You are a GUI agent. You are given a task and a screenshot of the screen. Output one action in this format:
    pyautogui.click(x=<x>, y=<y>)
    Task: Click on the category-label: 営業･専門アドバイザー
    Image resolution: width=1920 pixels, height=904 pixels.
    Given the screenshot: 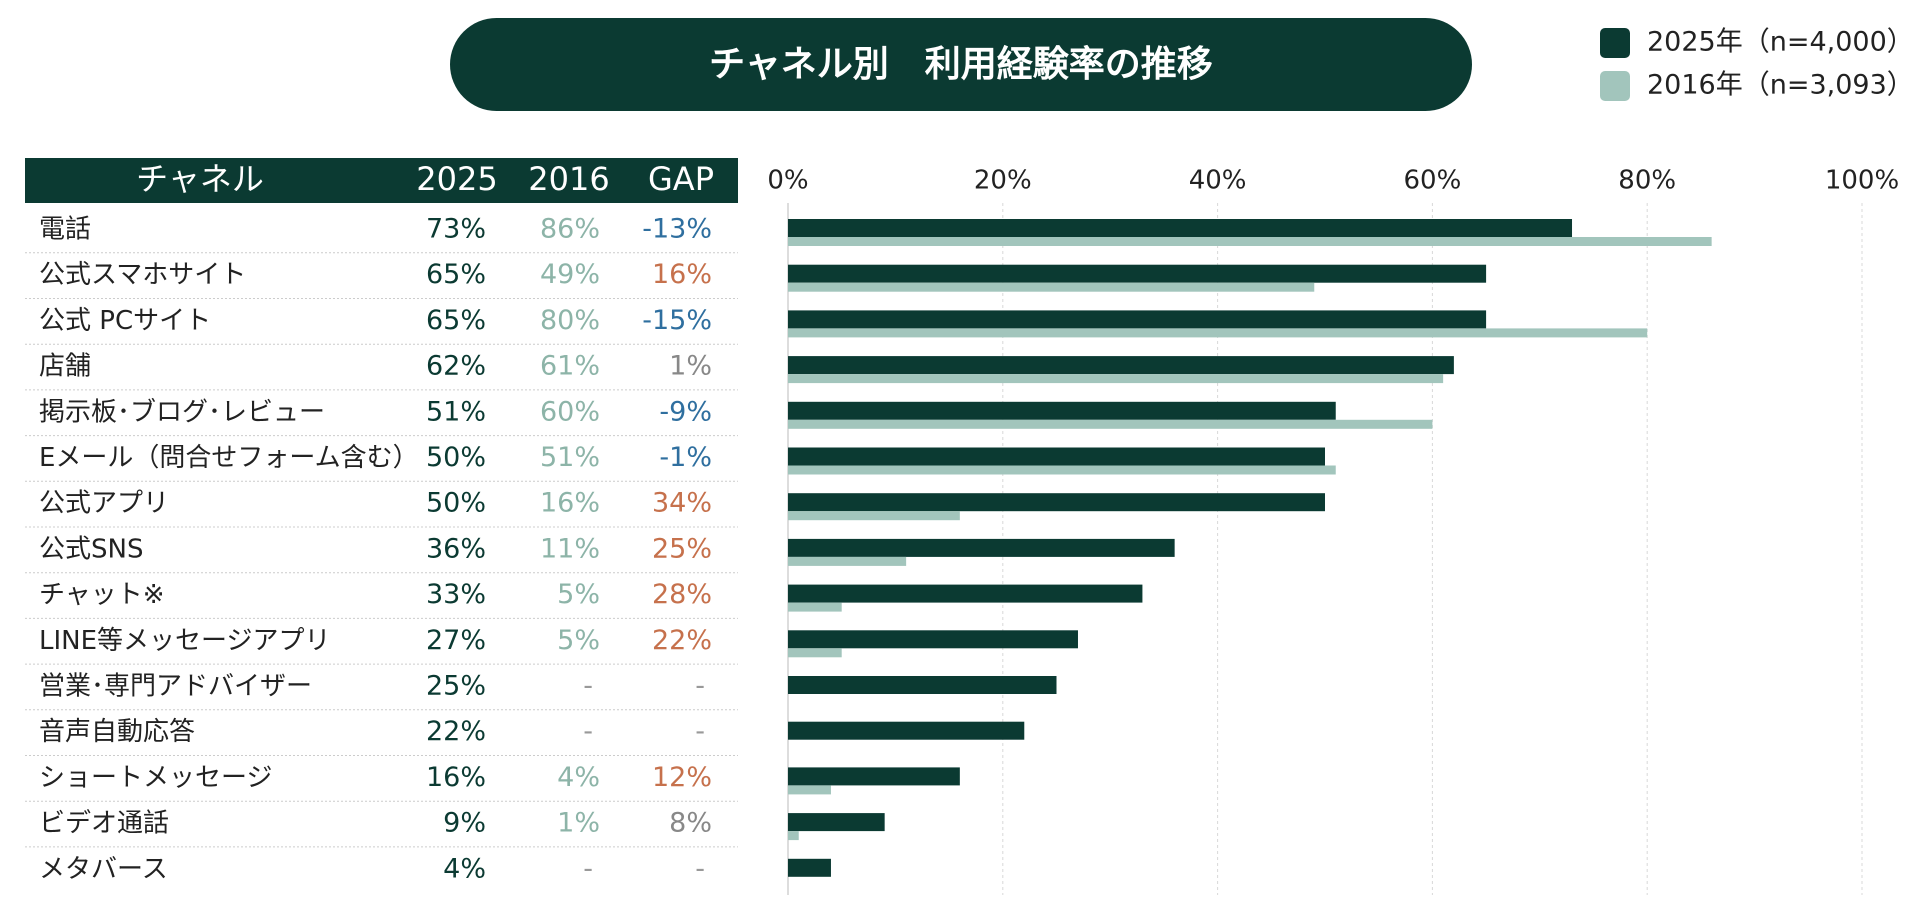 What is the action you would take?
    pyautogui.click(x=175, y=687)
    